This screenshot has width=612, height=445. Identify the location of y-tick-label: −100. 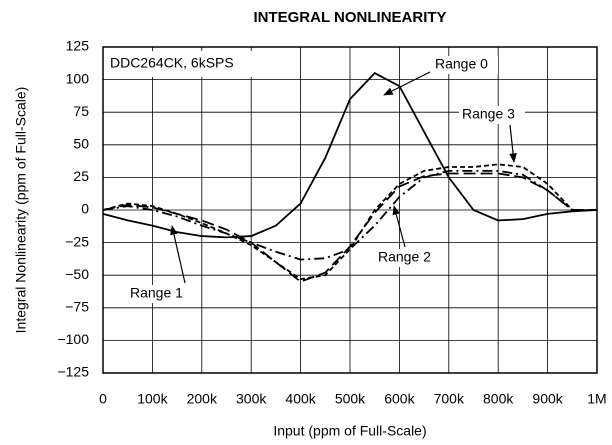
(73, 339).